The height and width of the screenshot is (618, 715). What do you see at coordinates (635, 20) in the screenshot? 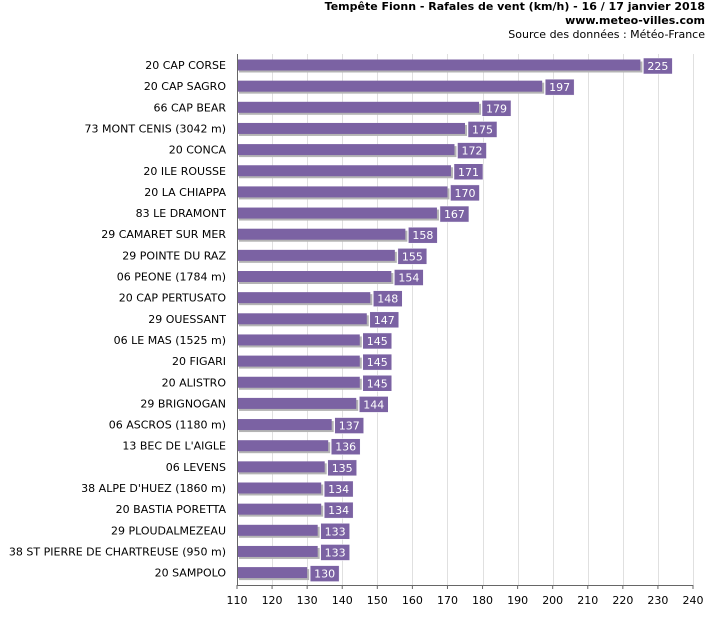
I see `site-url: www.meteo-villes.com` at bounding box center [635, 20].